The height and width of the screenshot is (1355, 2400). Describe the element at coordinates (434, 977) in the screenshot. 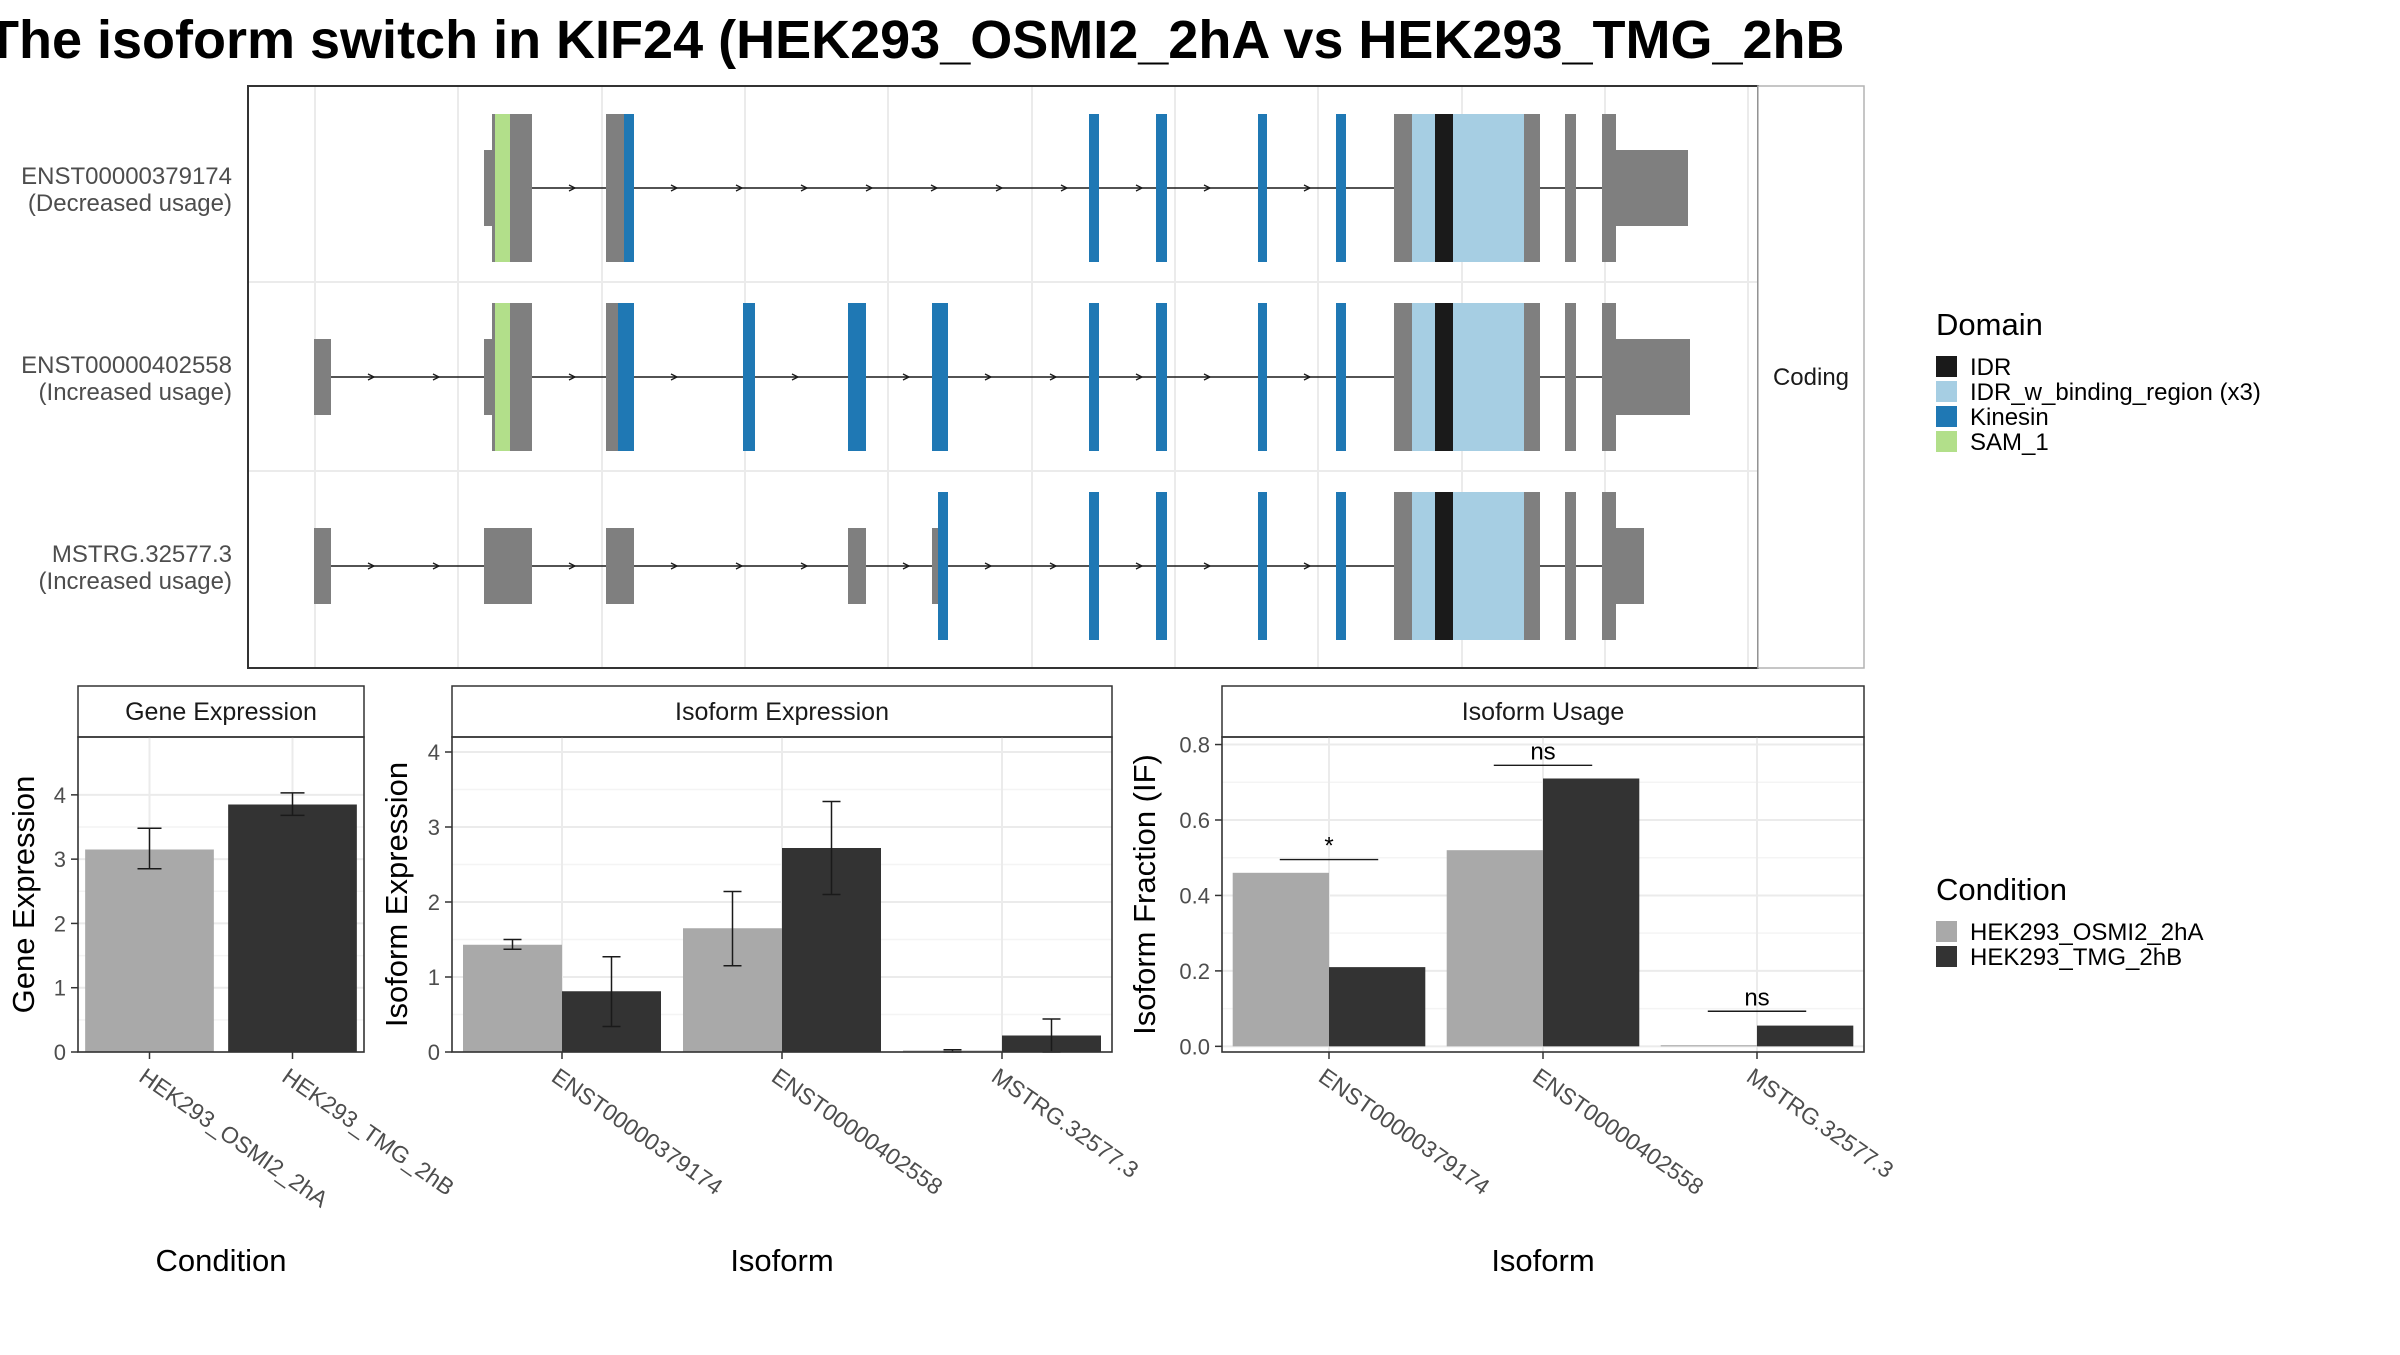

I see `y-tick-label: 1` at that location.